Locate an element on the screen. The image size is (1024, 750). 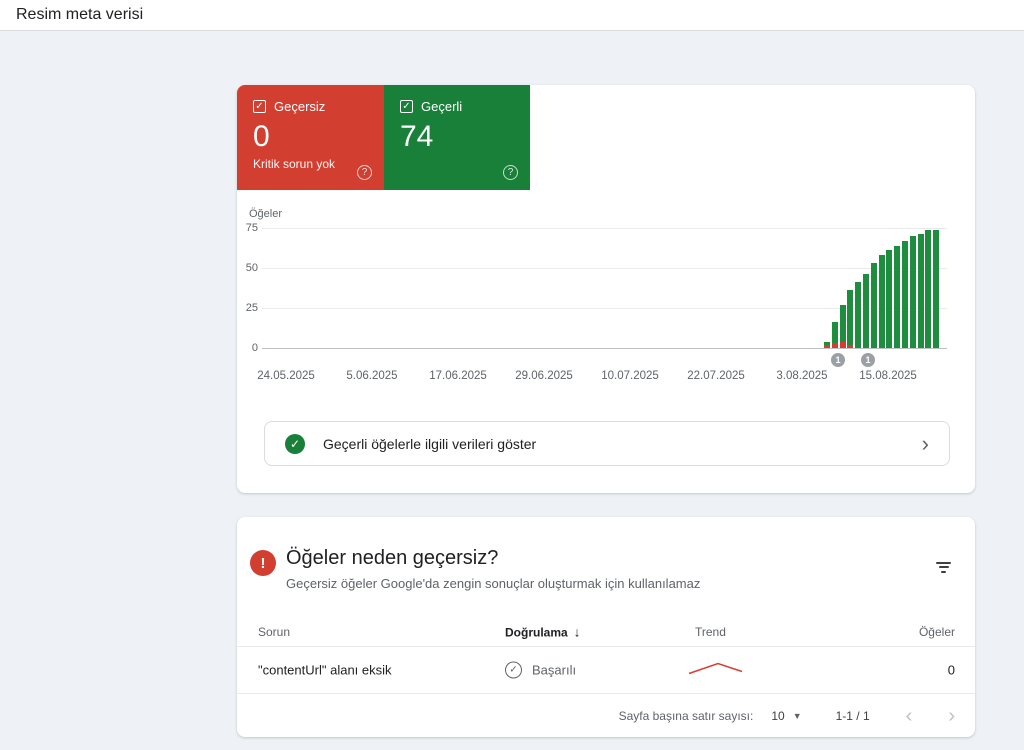
y-axis-tick: 25 is located at coordinates (251, 308).